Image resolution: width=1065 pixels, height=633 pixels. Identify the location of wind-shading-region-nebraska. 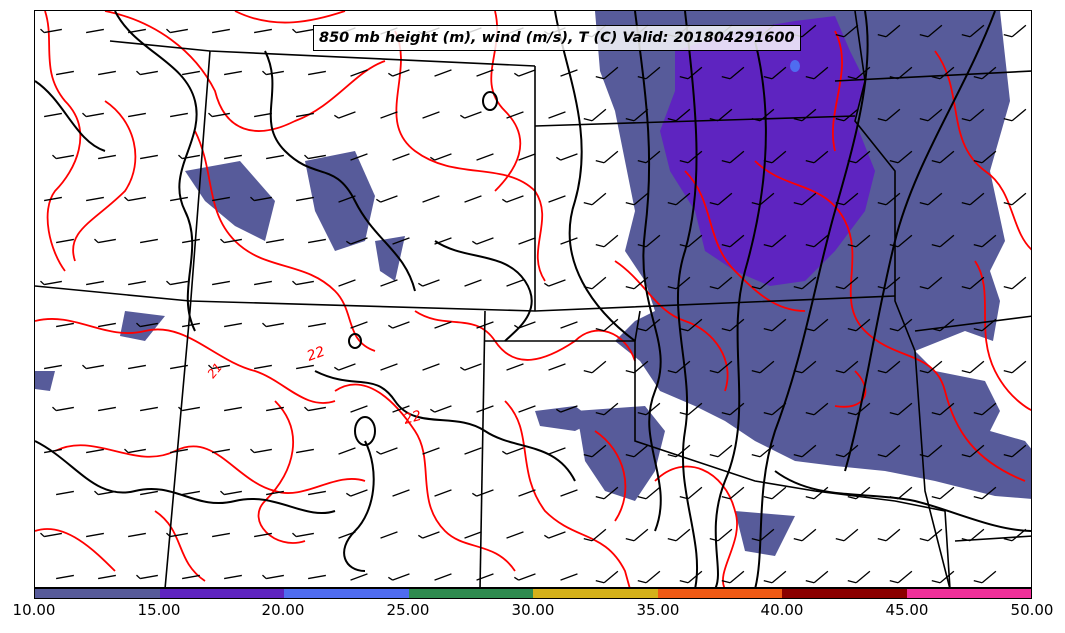
(390, 258).